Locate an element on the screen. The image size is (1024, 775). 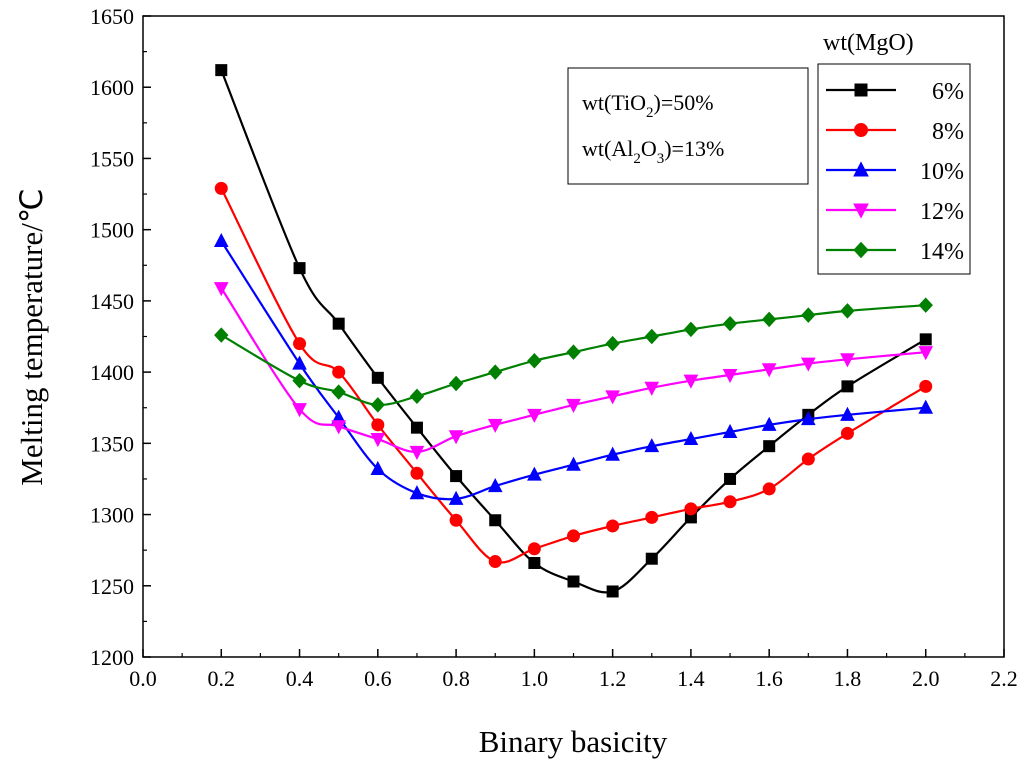
y-tick-label: 1250 is located at coordinates (112, 586).